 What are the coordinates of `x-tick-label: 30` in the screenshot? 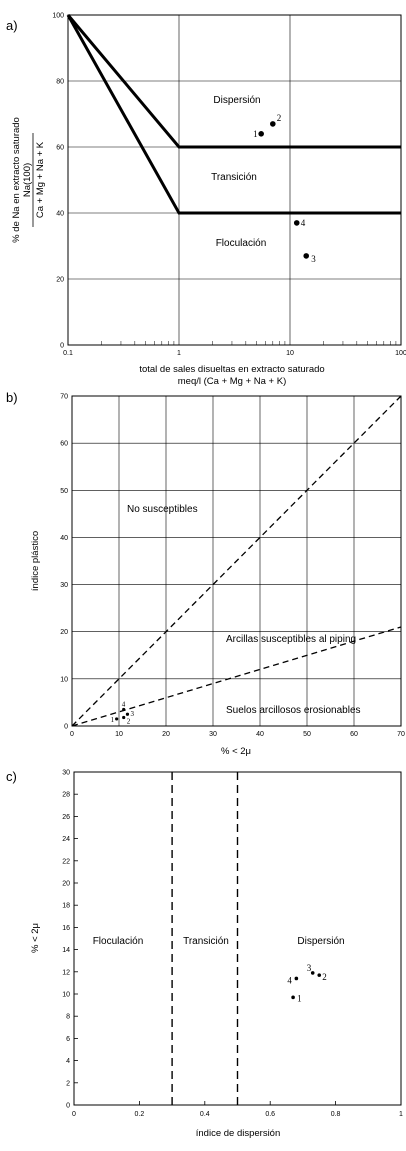 It's located at (213, 734).